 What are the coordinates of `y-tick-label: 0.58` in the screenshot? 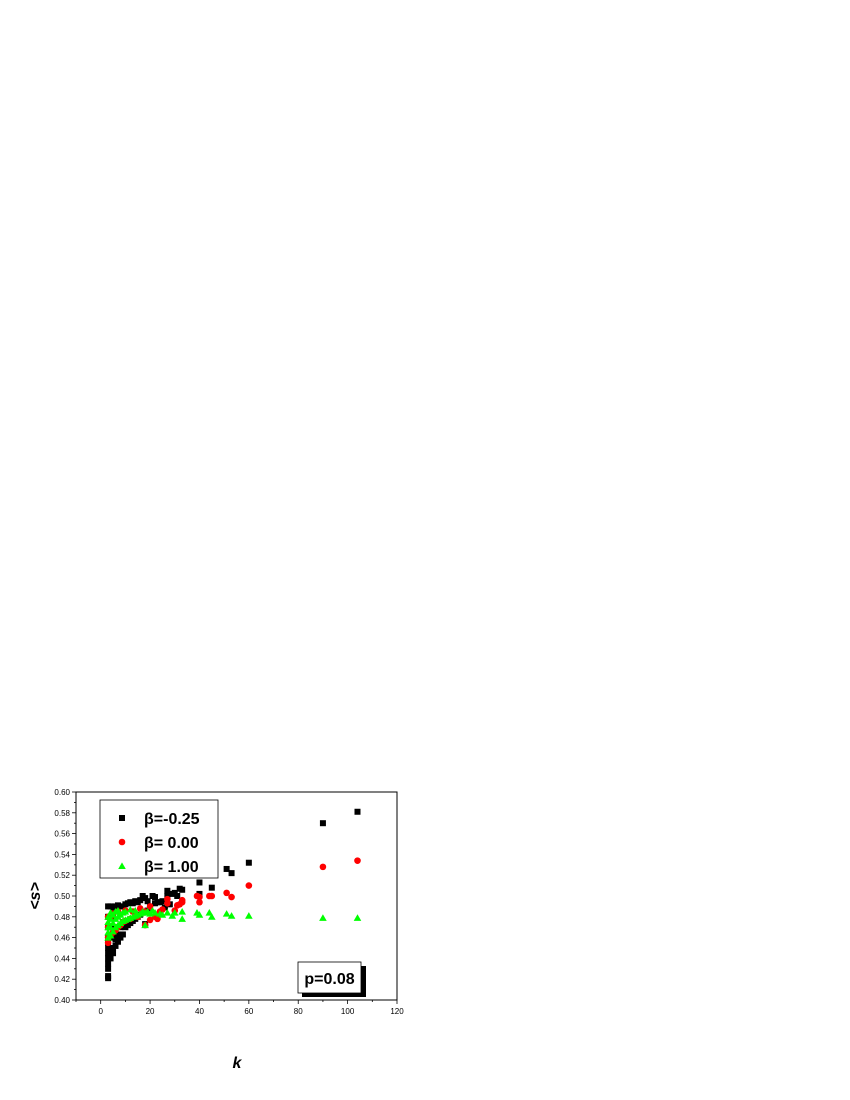 It's located at (62, 813).